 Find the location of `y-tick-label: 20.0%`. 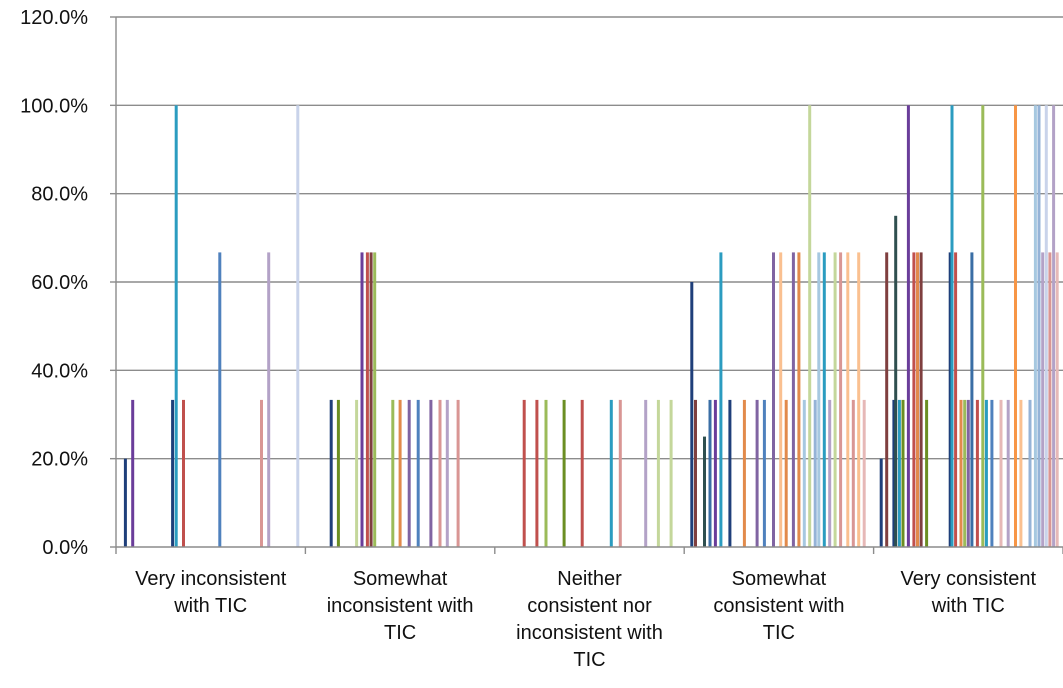

y-tick-label: 20.0% is located at coordinates (59, 460).